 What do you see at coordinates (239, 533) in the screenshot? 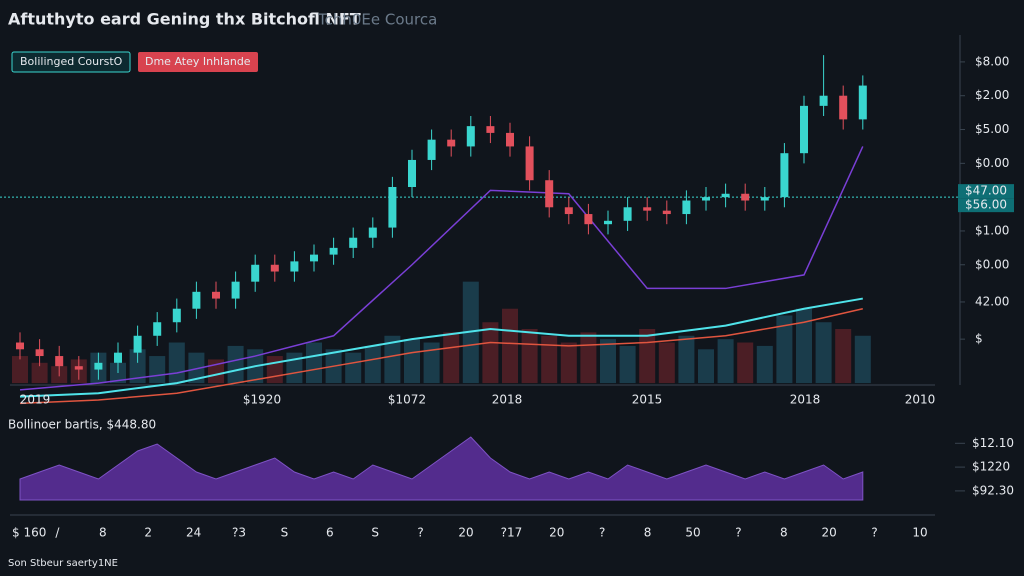
I see `x-tick-label: ?3` at bounding box center [239, 533].